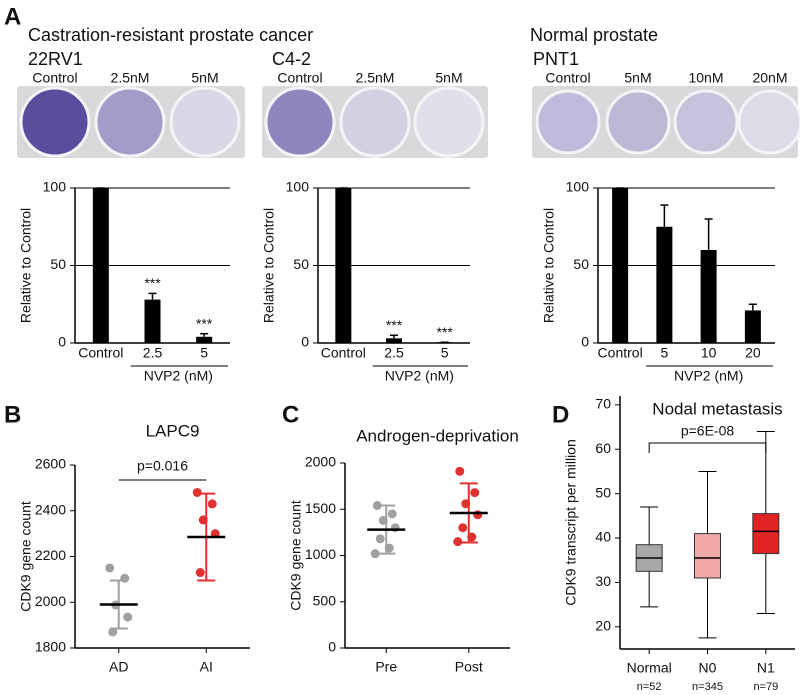 This screenshot has height=695, width=800. What do you see at coordinates (320, 554) in the screenshot?
I see `y-tick-label: 1000` at bounding box center [320, 554].